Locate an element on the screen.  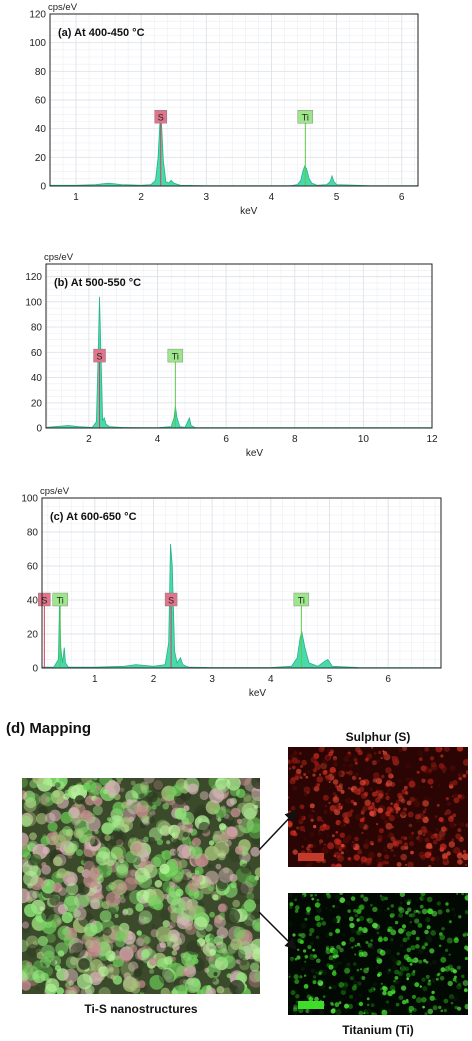
chart-title: (a) At 400-450 °C is located at coordinates (101, 33).